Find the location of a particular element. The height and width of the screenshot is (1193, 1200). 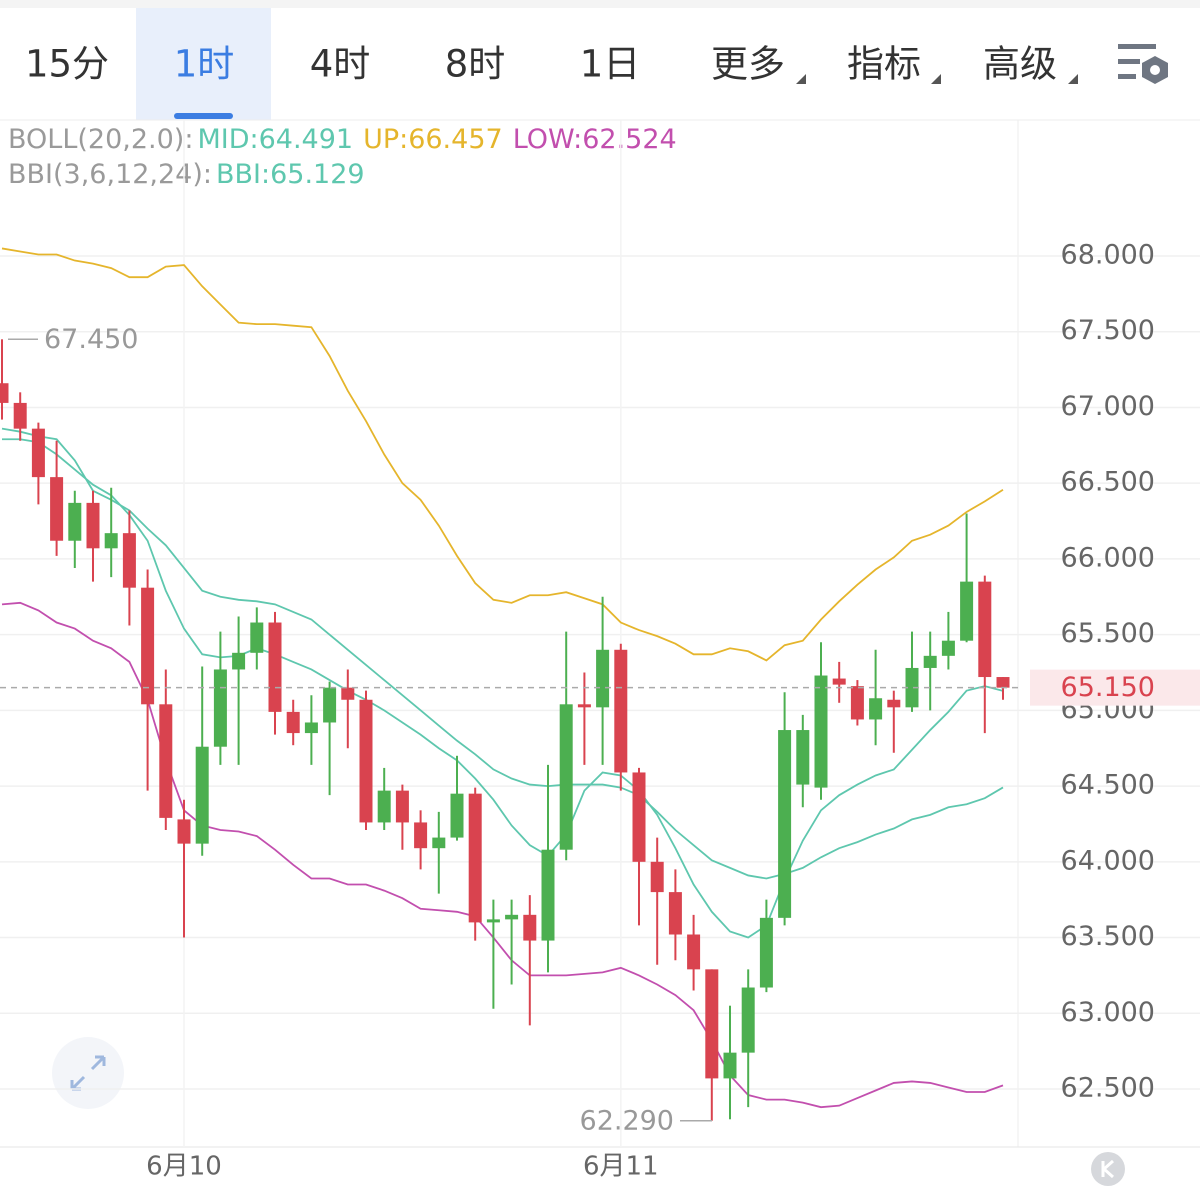

y-tick-label: 67.000 is located at coordinates (1108, 406).